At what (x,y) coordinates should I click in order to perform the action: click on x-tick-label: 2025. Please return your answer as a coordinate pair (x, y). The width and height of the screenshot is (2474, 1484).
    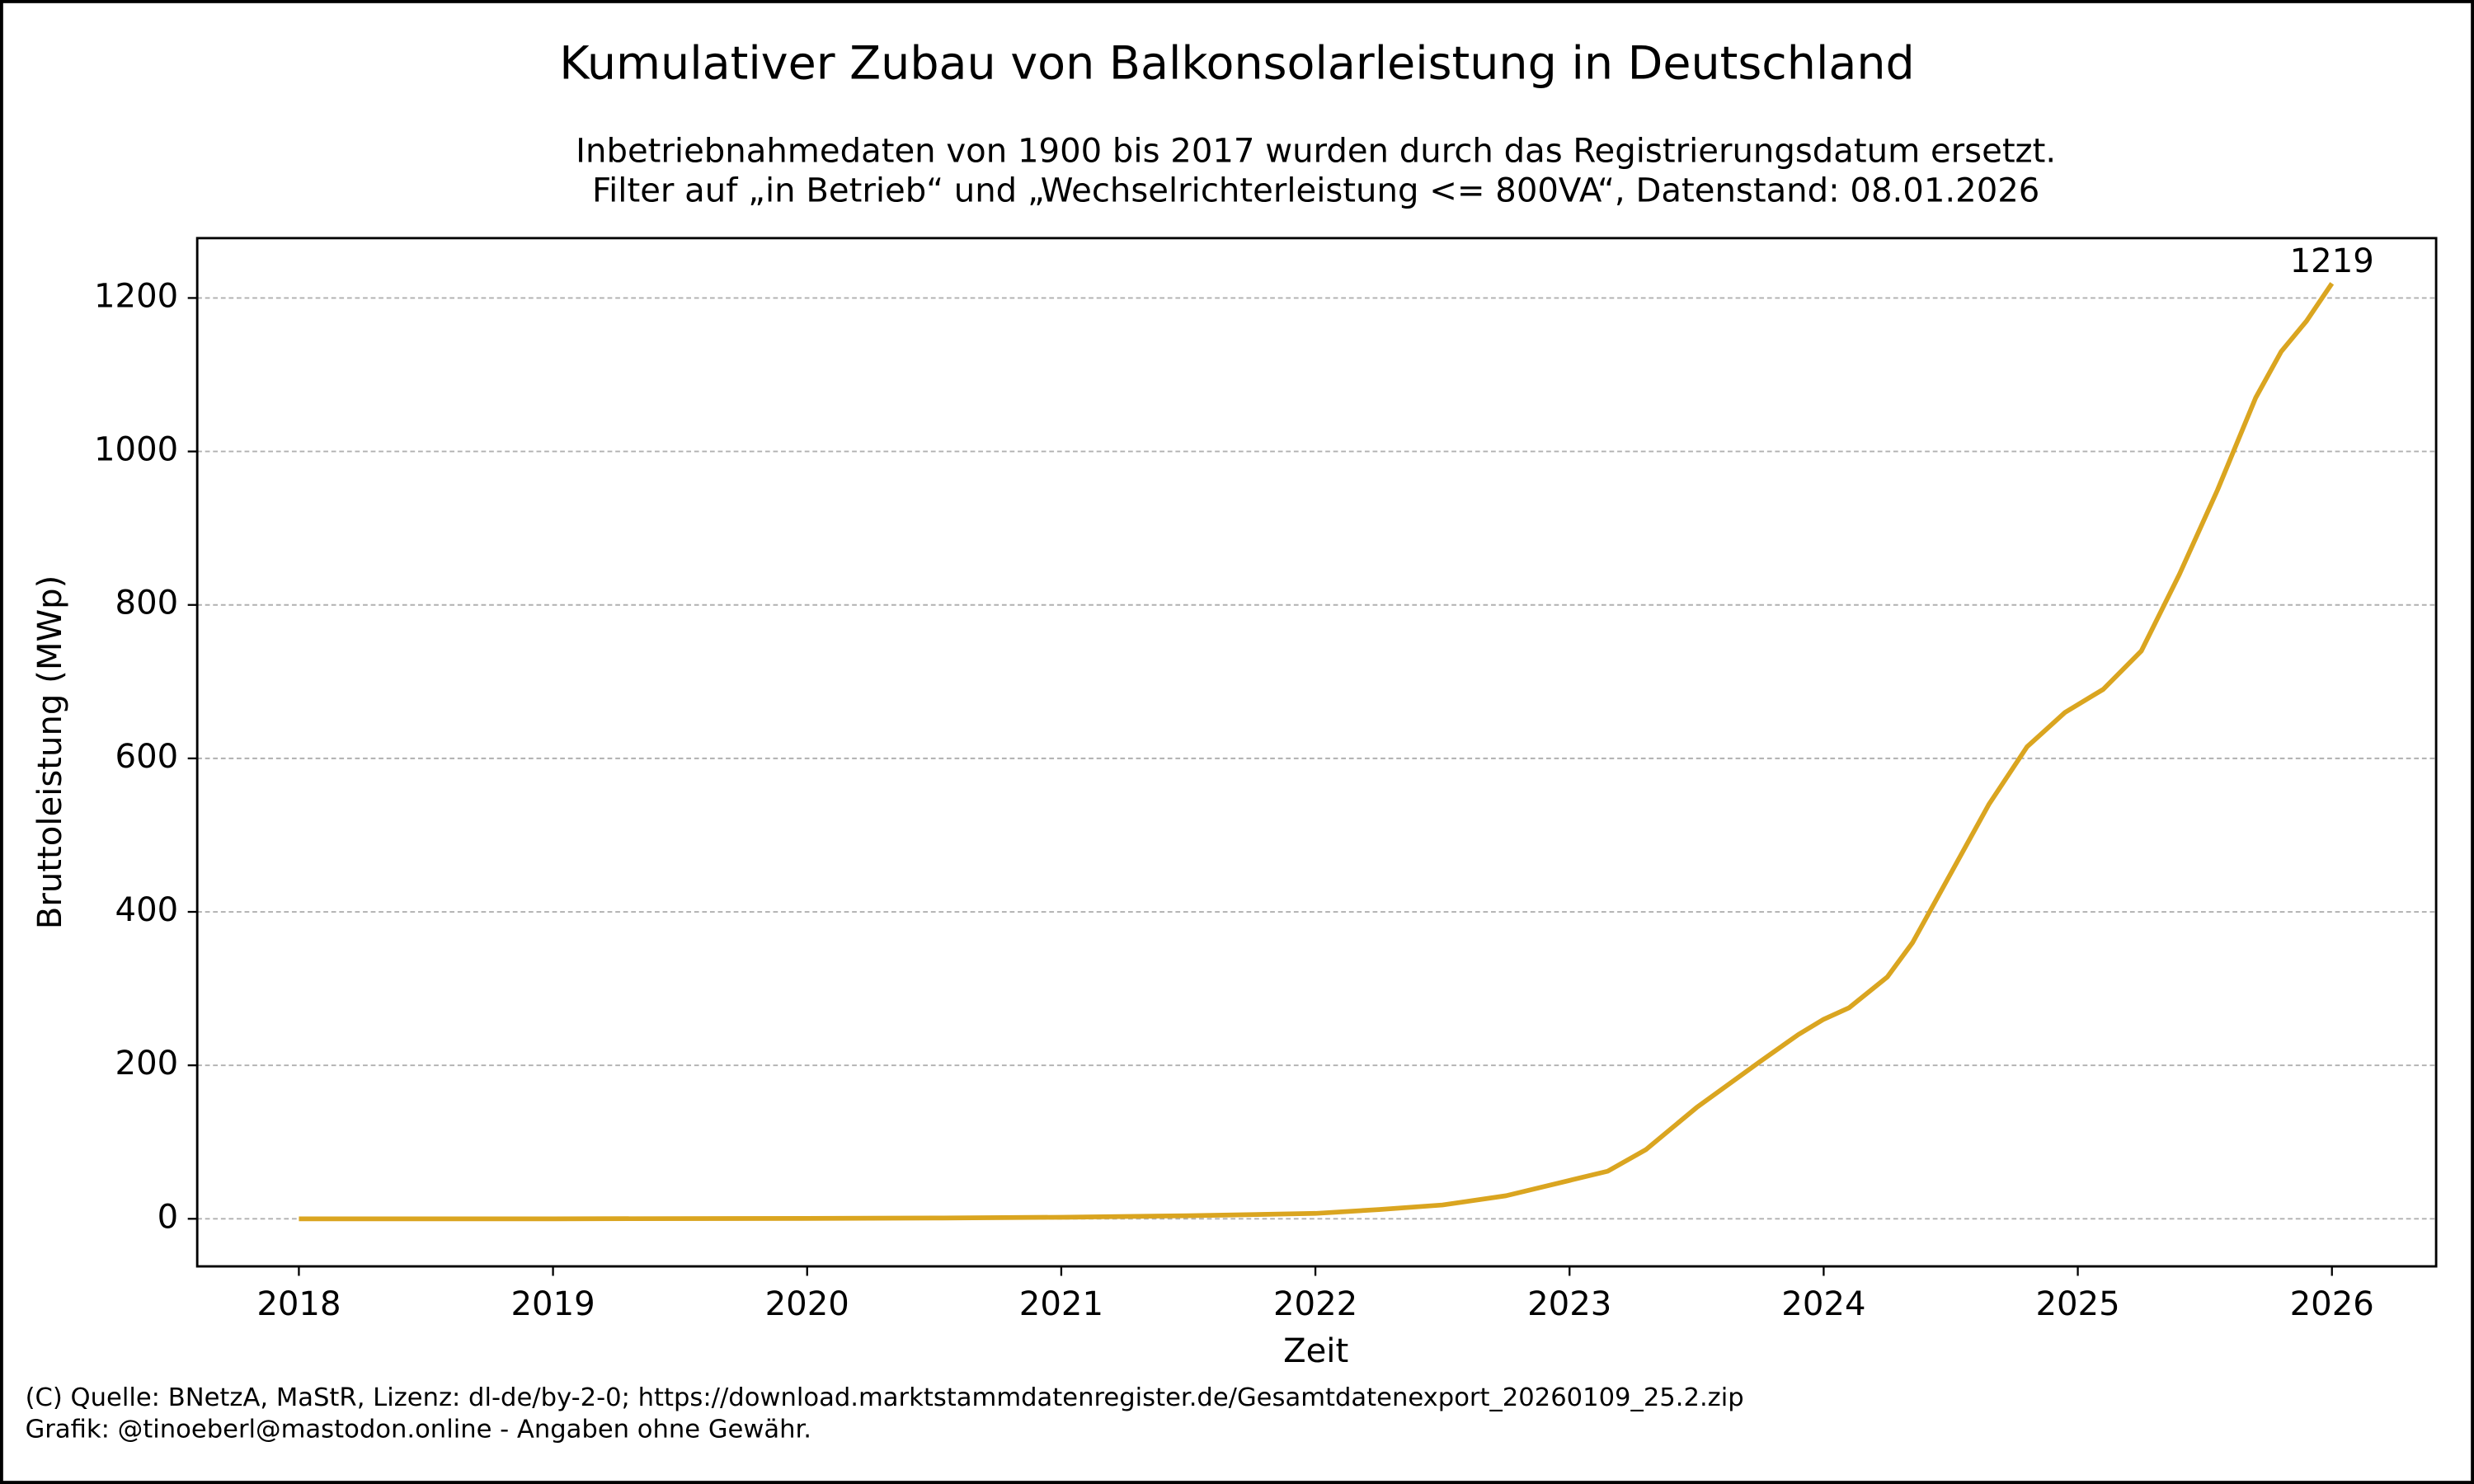
    Looking at the image, I should click on (2077, 1304).